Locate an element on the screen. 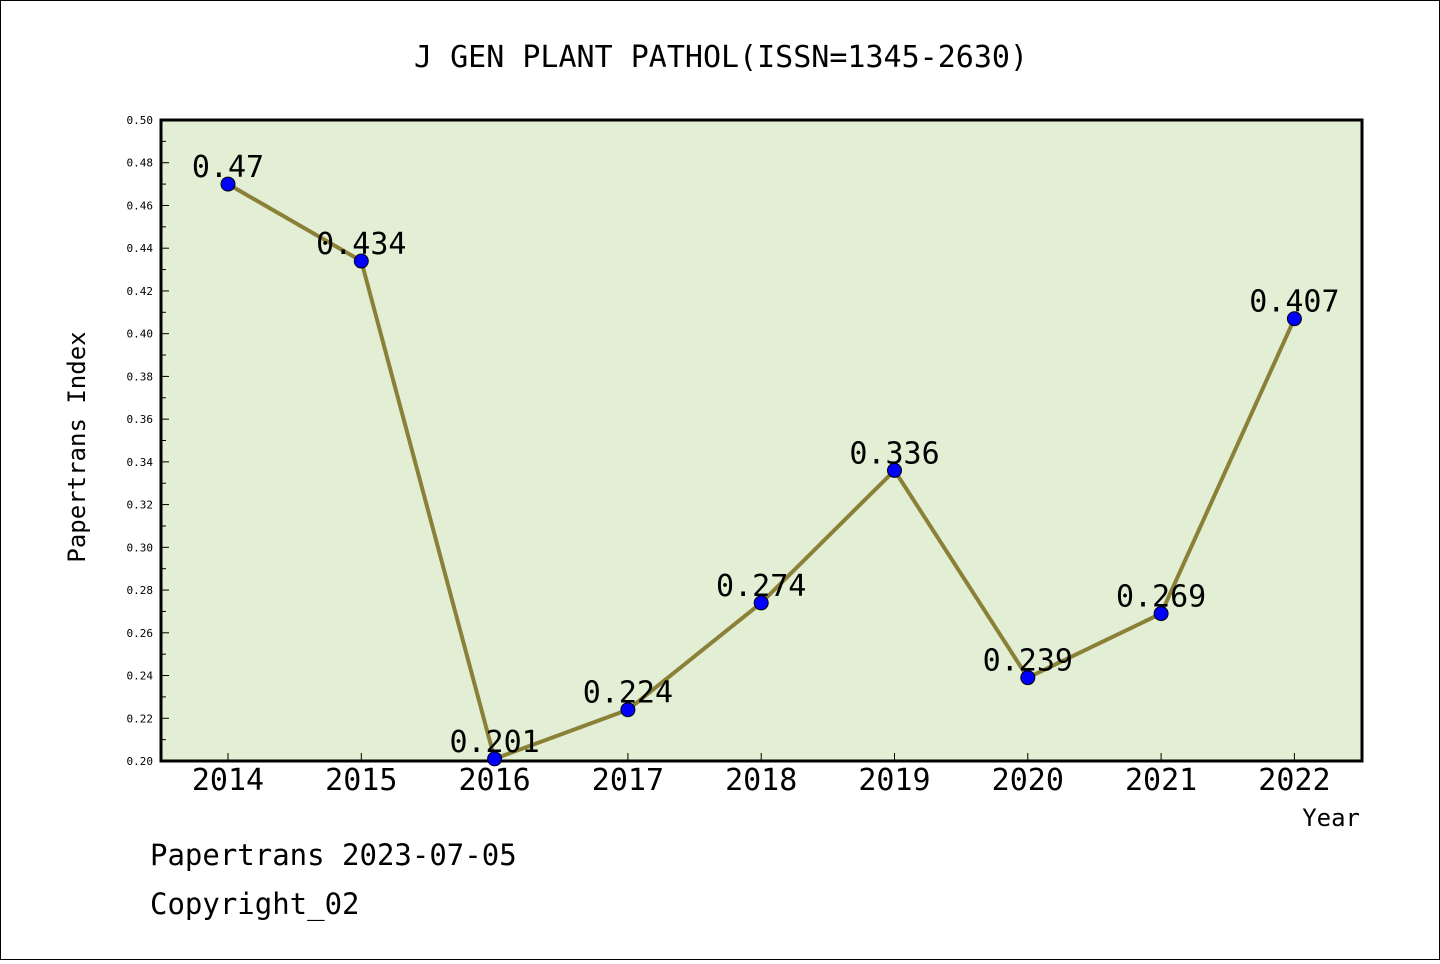  y-tick-label: 0.40 is located at coordinates (140, 334).